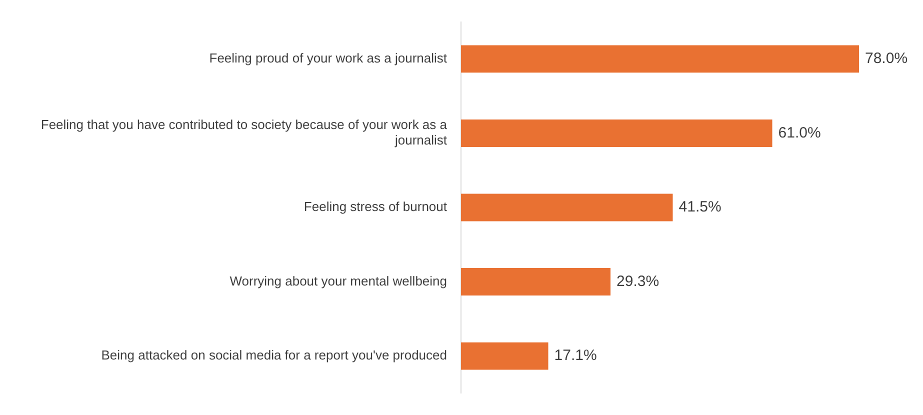 This screenshot has width=923, height=415. I want to click on y-tick-label: Feeling proud of your work as a journalist, so click(328, 58).